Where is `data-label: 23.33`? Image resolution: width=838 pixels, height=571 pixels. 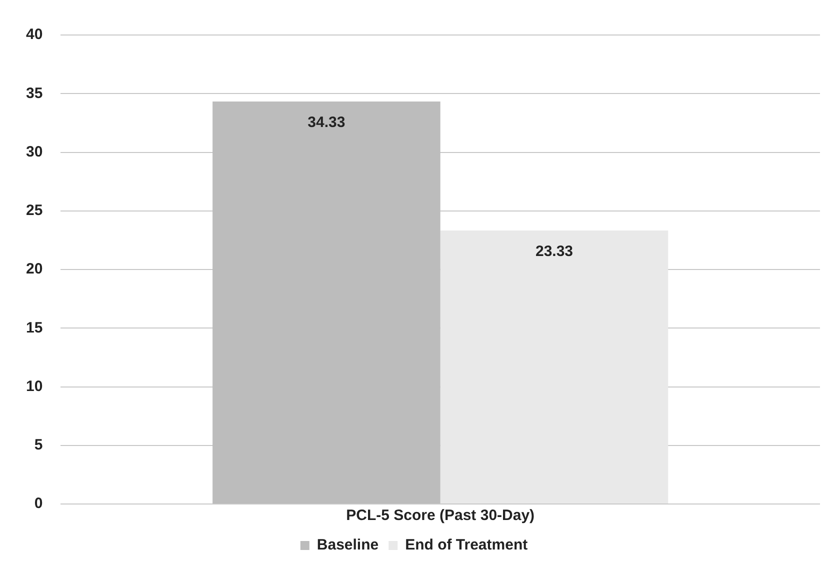 data-label: 23.33 is located at coordinates (554, 251).